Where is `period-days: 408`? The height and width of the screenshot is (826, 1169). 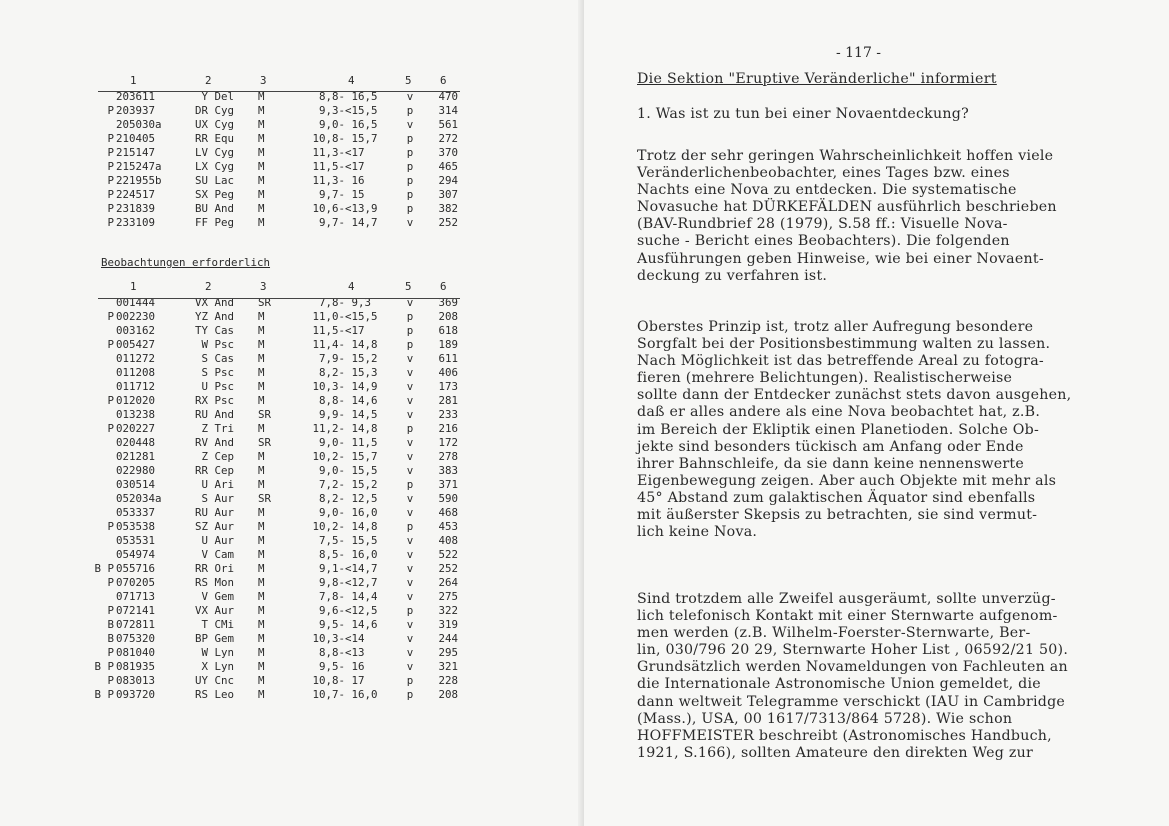 period-days: 408 is located at coordinates (448, 540).